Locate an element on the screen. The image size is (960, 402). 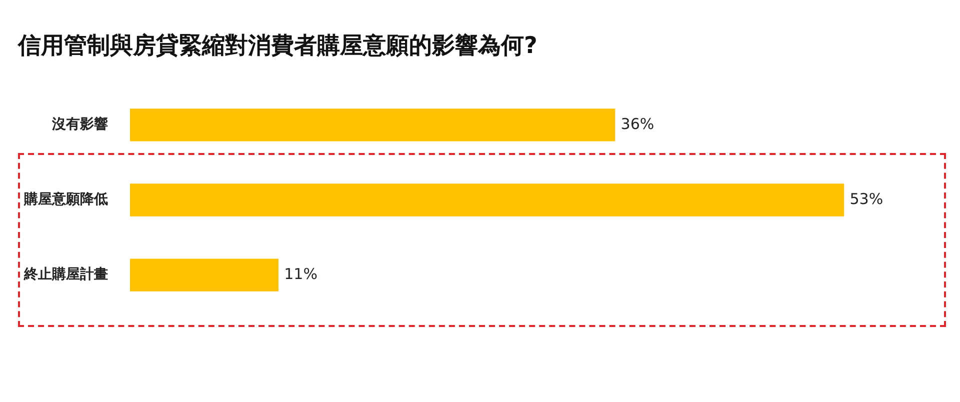
y-tick-label: 沒有影響 is located at coordinates (79, 124).